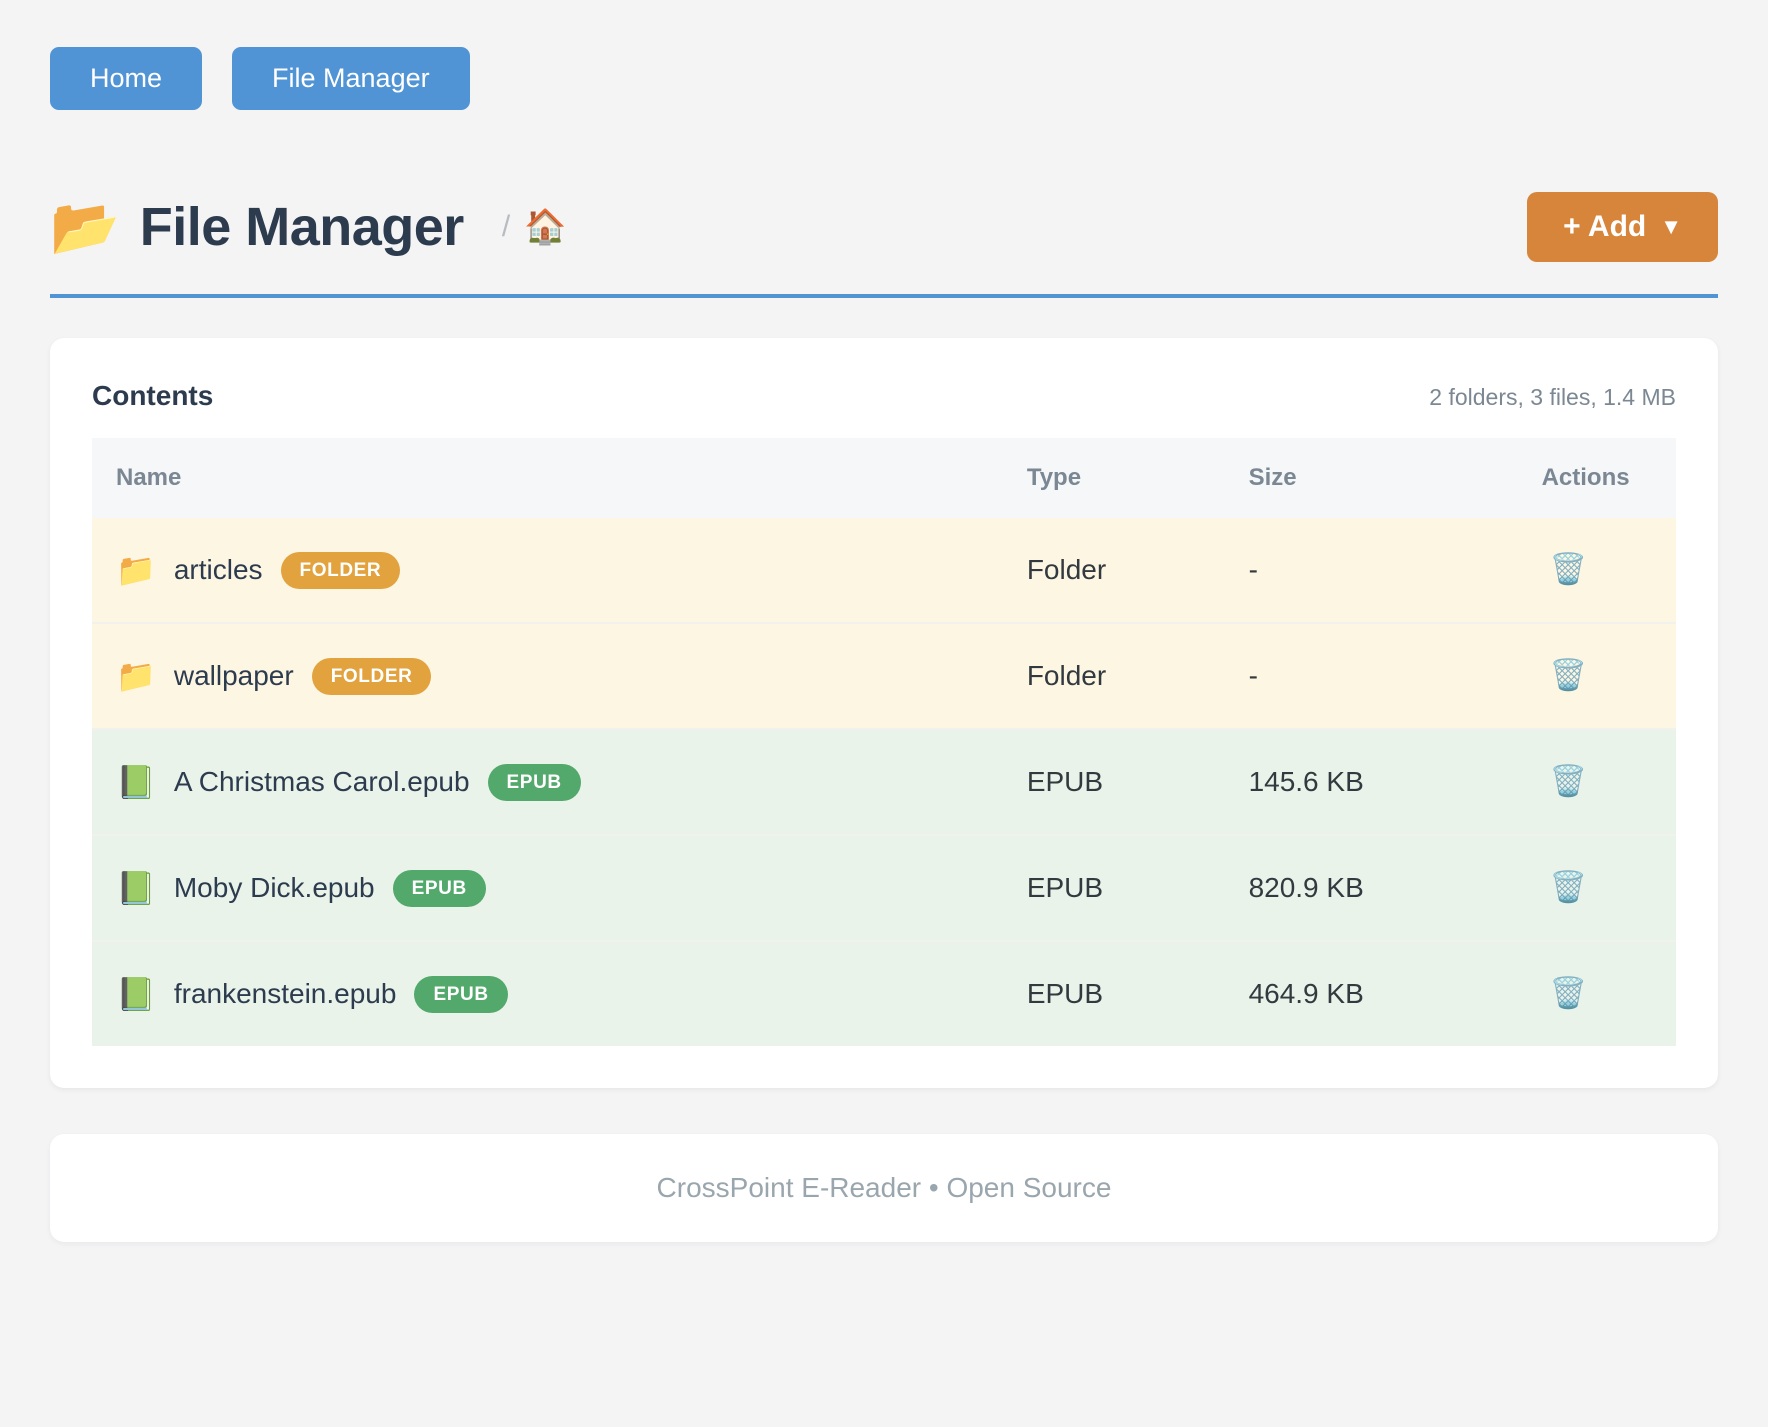  I want to click on open-folder-icon: 📂, so click(85, 226).